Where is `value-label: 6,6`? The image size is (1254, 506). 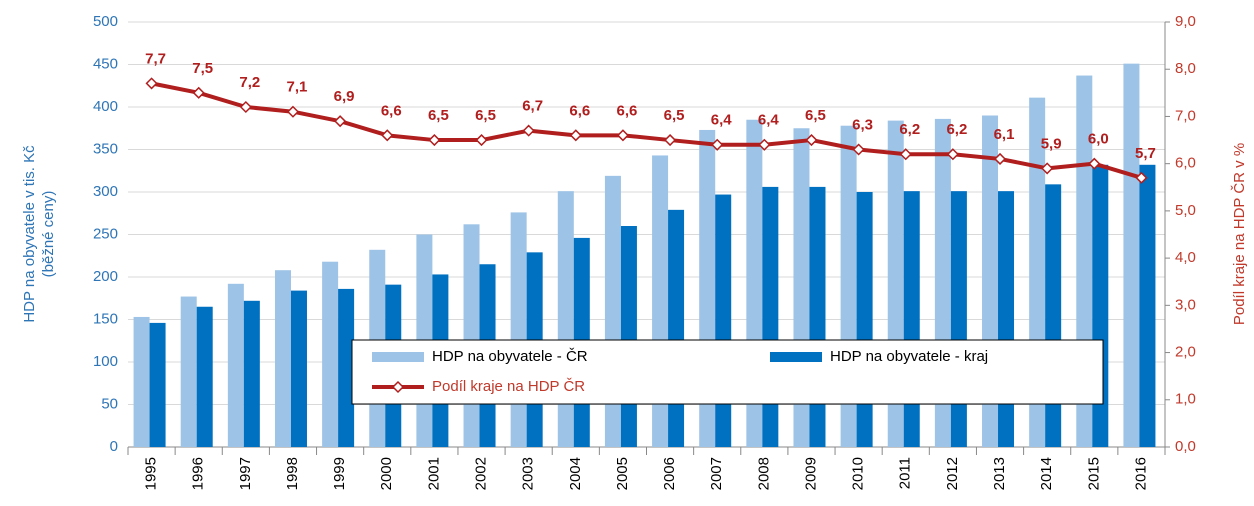
value-label: 6,6 is located at coordinates (627, 110).